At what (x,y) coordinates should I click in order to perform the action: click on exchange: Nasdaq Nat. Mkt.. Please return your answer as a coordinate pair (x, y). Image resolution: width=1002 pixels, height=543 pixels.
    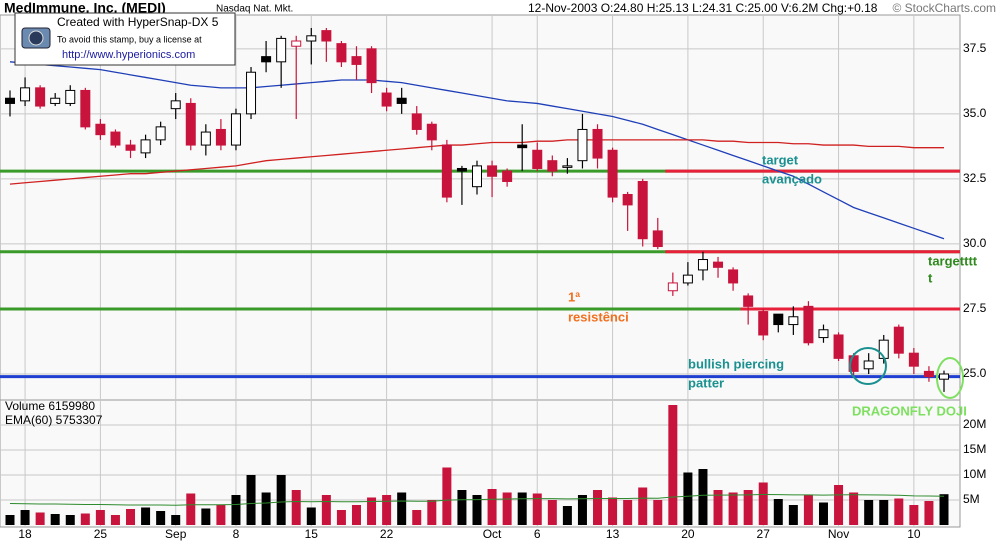
    Looking at the image, I should click on (254, 9).